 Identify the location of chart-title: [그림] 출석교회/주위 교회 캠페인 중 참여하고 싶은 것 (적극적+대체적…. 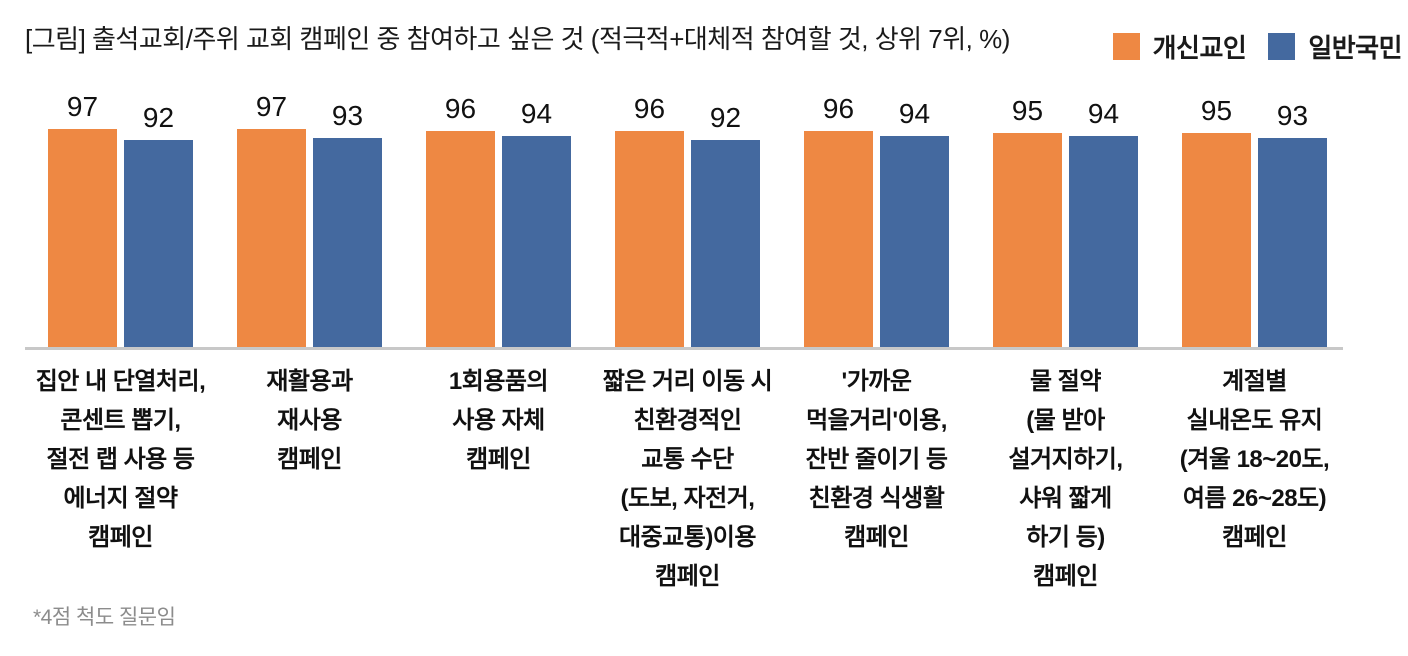
(517, 39).